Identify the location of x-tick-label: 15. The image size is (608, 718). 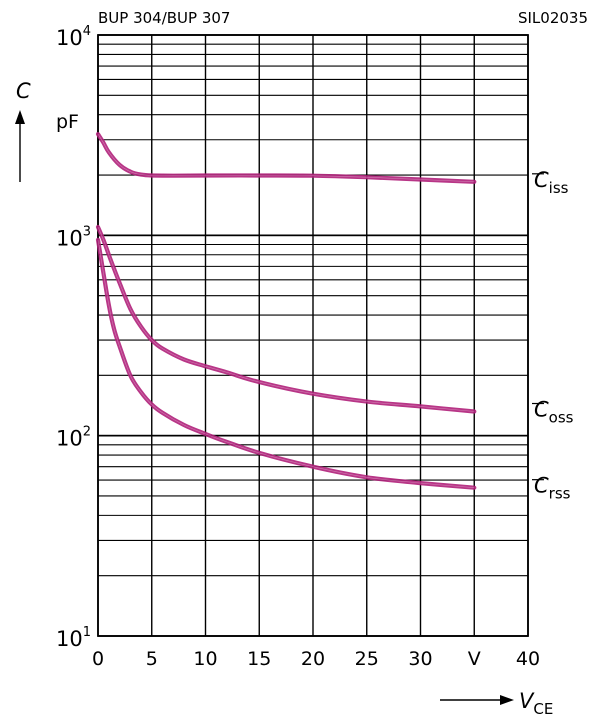
(259, 659).